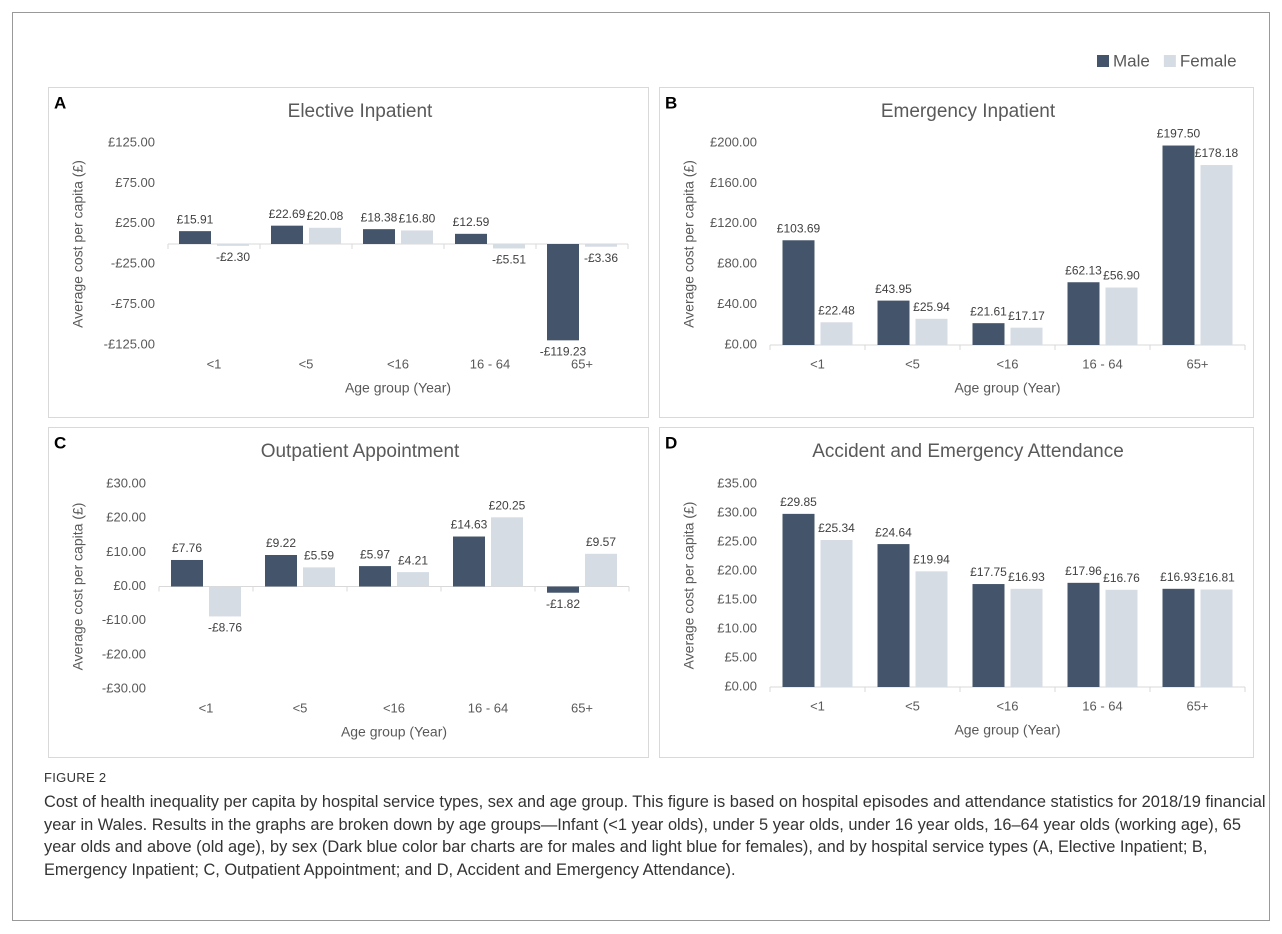  Describe the element at coordinates (124, 687) in the screenshot. I see `y-tick-label: -£30.00` at that location.